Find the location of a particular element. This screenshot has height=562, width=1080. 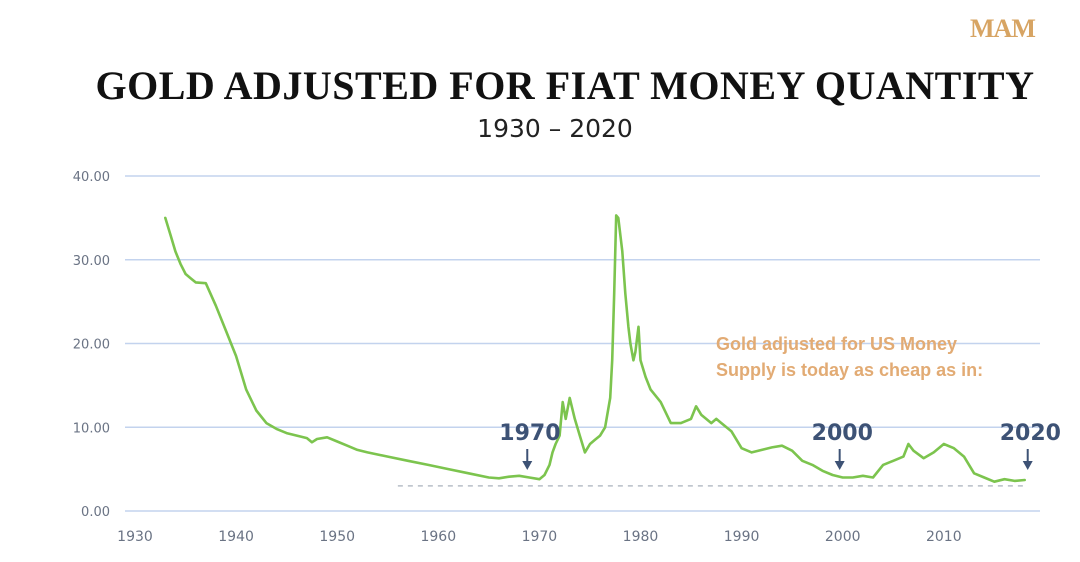

x-tick-label-1970: 1970 is located at coordinates (540, 537).